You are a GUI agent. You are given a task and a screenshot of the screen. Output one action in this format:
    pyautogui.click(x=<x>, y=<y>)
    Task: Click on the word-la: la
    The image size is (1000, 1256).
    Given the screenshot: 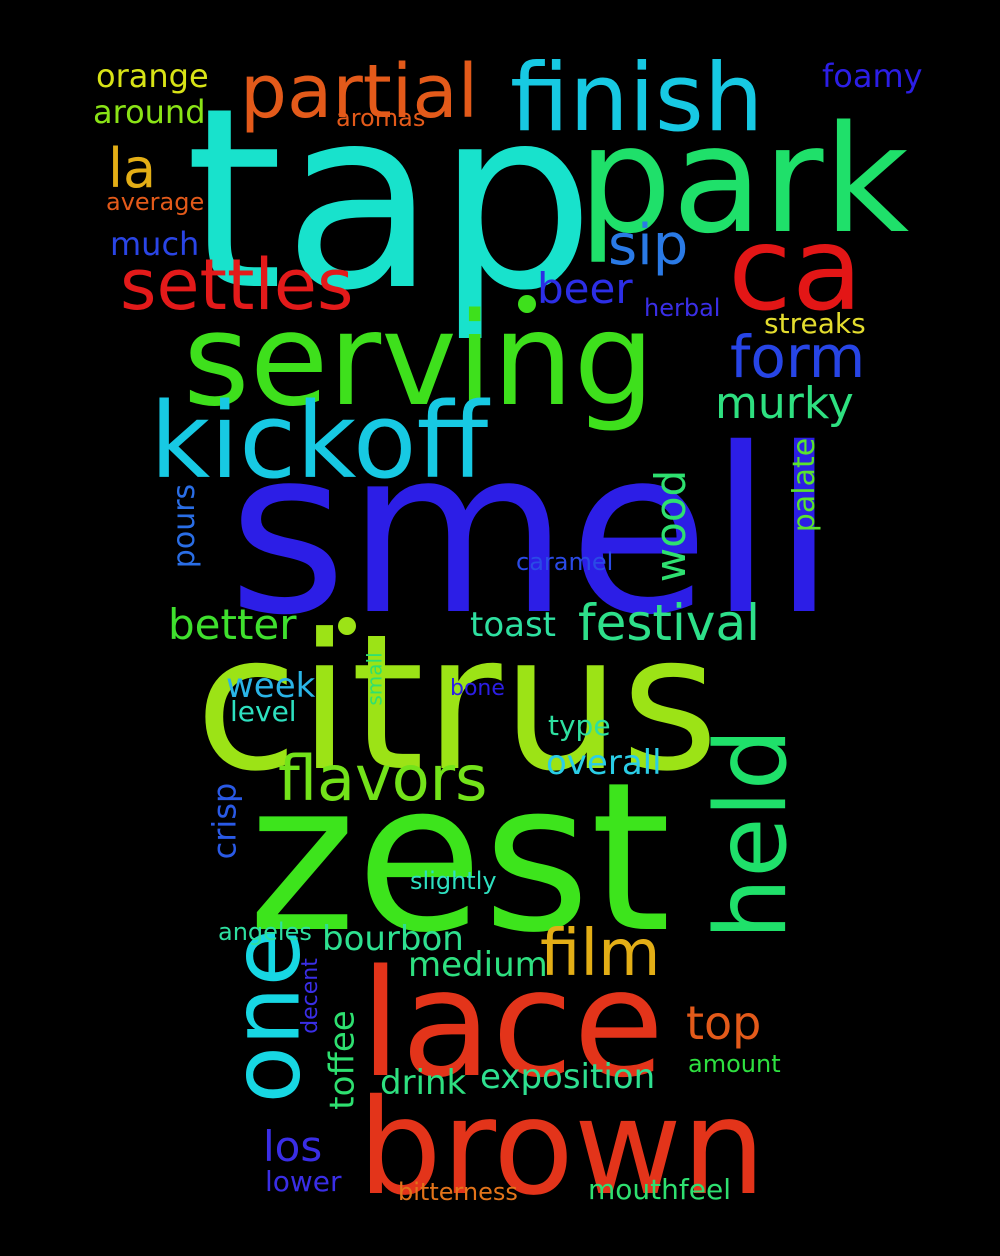 What is the action you would take?
    pyautogui.click(x=132, y=168)
    